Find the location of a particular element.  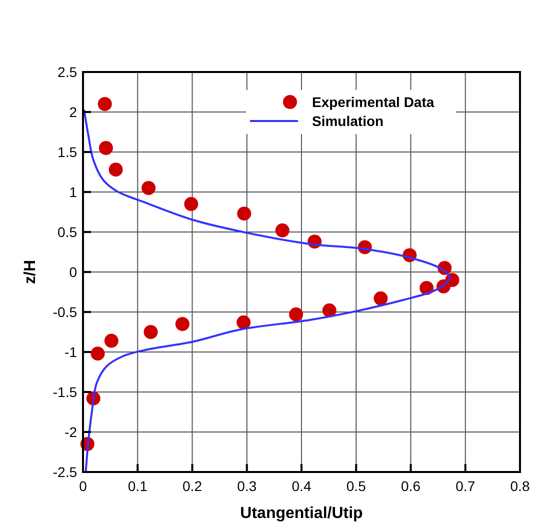

x-tick-label: 0.1 is located at coordinates (138, 486).